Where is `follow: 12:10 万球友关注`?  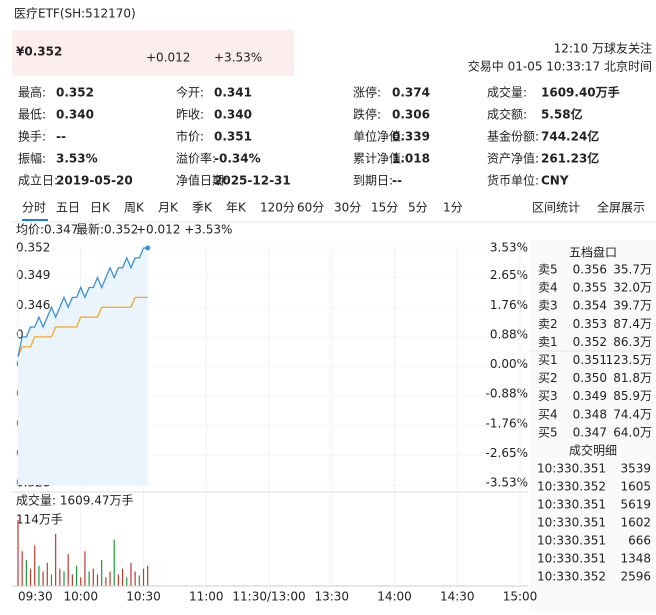
follow: 12:10 万球友关注 is located at coordinates (603, 48).